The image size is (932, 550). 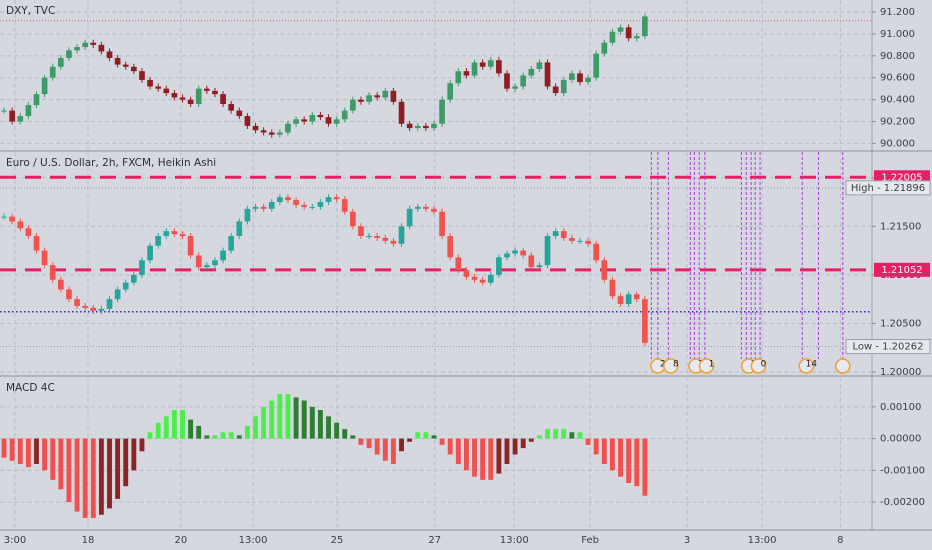 What do you see at coordinates (30, 388) in the screenshot?
I see `panel-title: MACD 4C` at bounding box center [30, 388].